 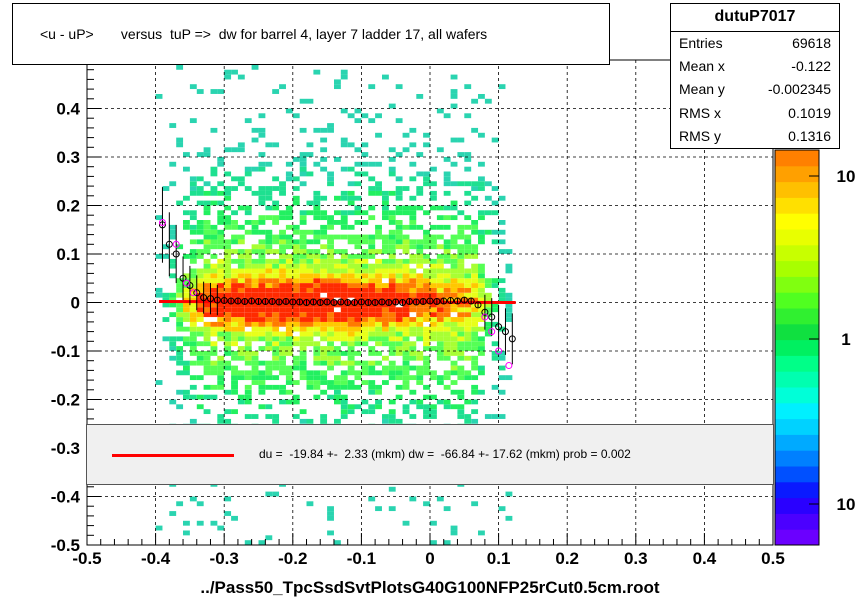 What do you see at coordinates (75, 303) in the screenshot?
I see `y-tick-label: 0` at bounding box center [75, 303].